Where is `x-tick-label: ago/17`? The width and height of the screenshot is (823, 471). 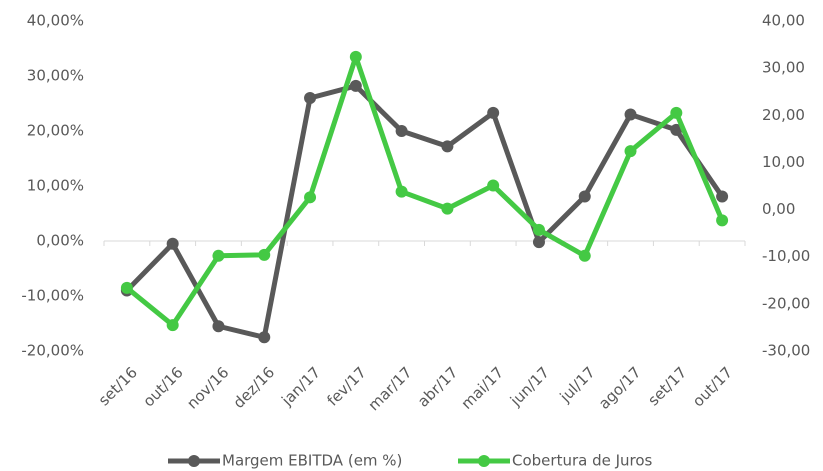 x-tick-label: ago/17 is located at coordinates (620, 388).